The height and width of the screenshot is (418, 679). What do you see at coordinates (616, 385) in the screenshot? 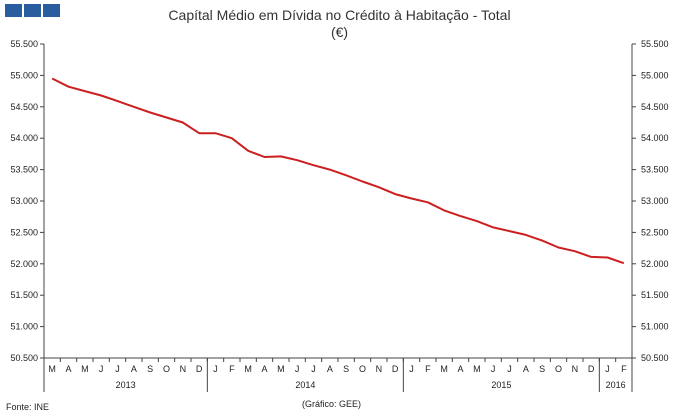
I see `year-label: 2016` at bounding box center [616, 385].